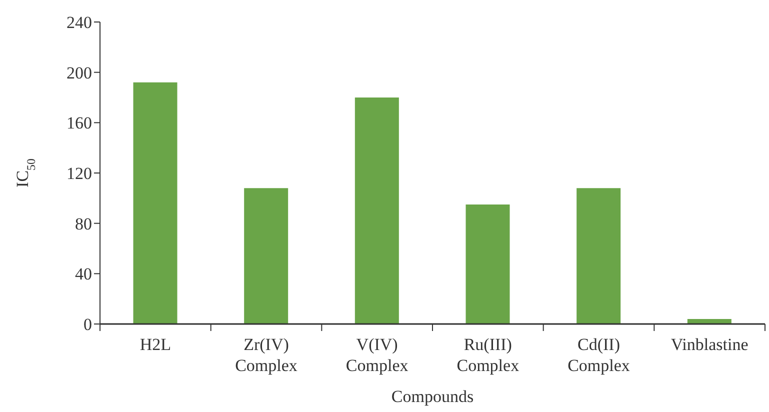 Image resolution: width=769 pixels, height=412 pixels. Describe the element at coordinates (83, 224) in the screenshot. I see `y-tick-label: 80` at that location.